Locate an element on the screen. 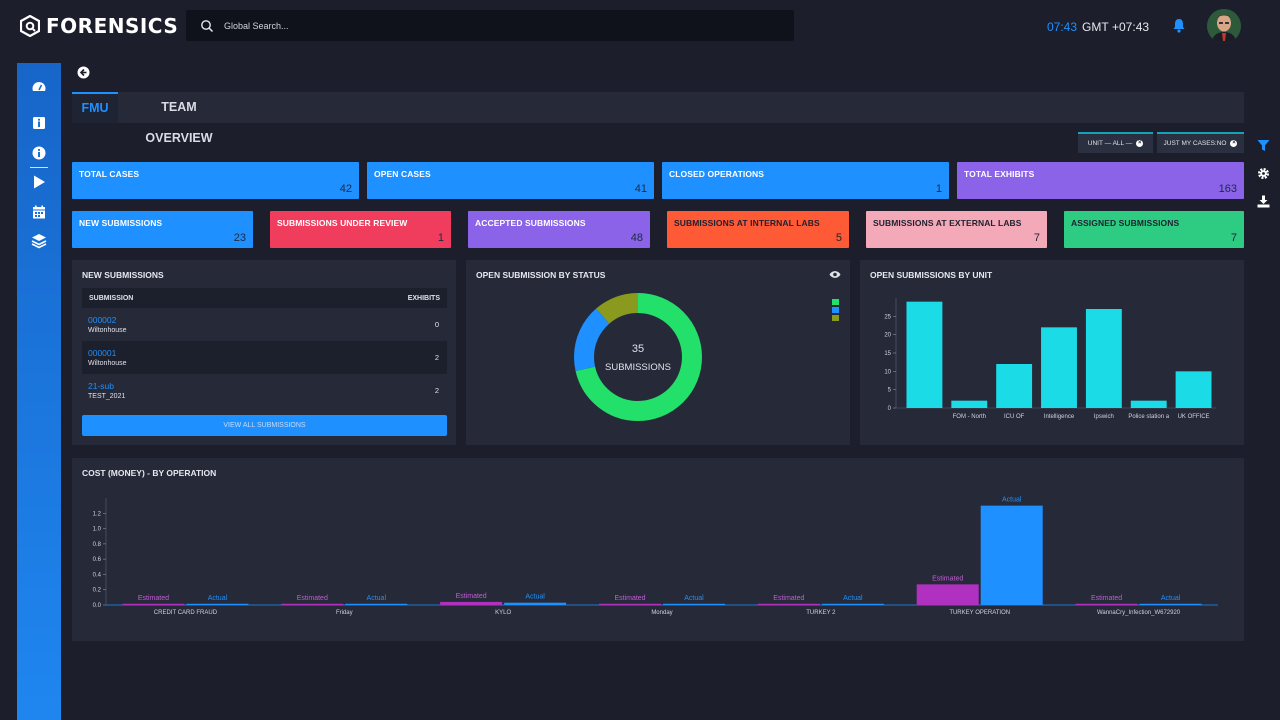 This screenshot has width=1280, height=720. notification-bell-icon is located at coordinates (1179, 25).